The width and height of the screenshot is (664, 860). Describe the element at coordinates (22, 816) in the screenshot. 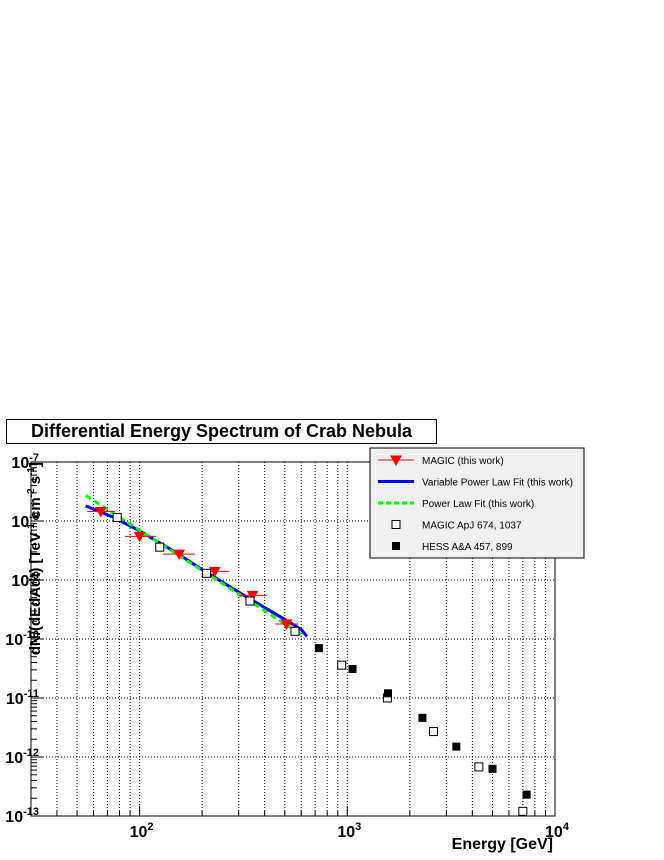

I see `y-tick-label: 10⁻¹³` at that location.